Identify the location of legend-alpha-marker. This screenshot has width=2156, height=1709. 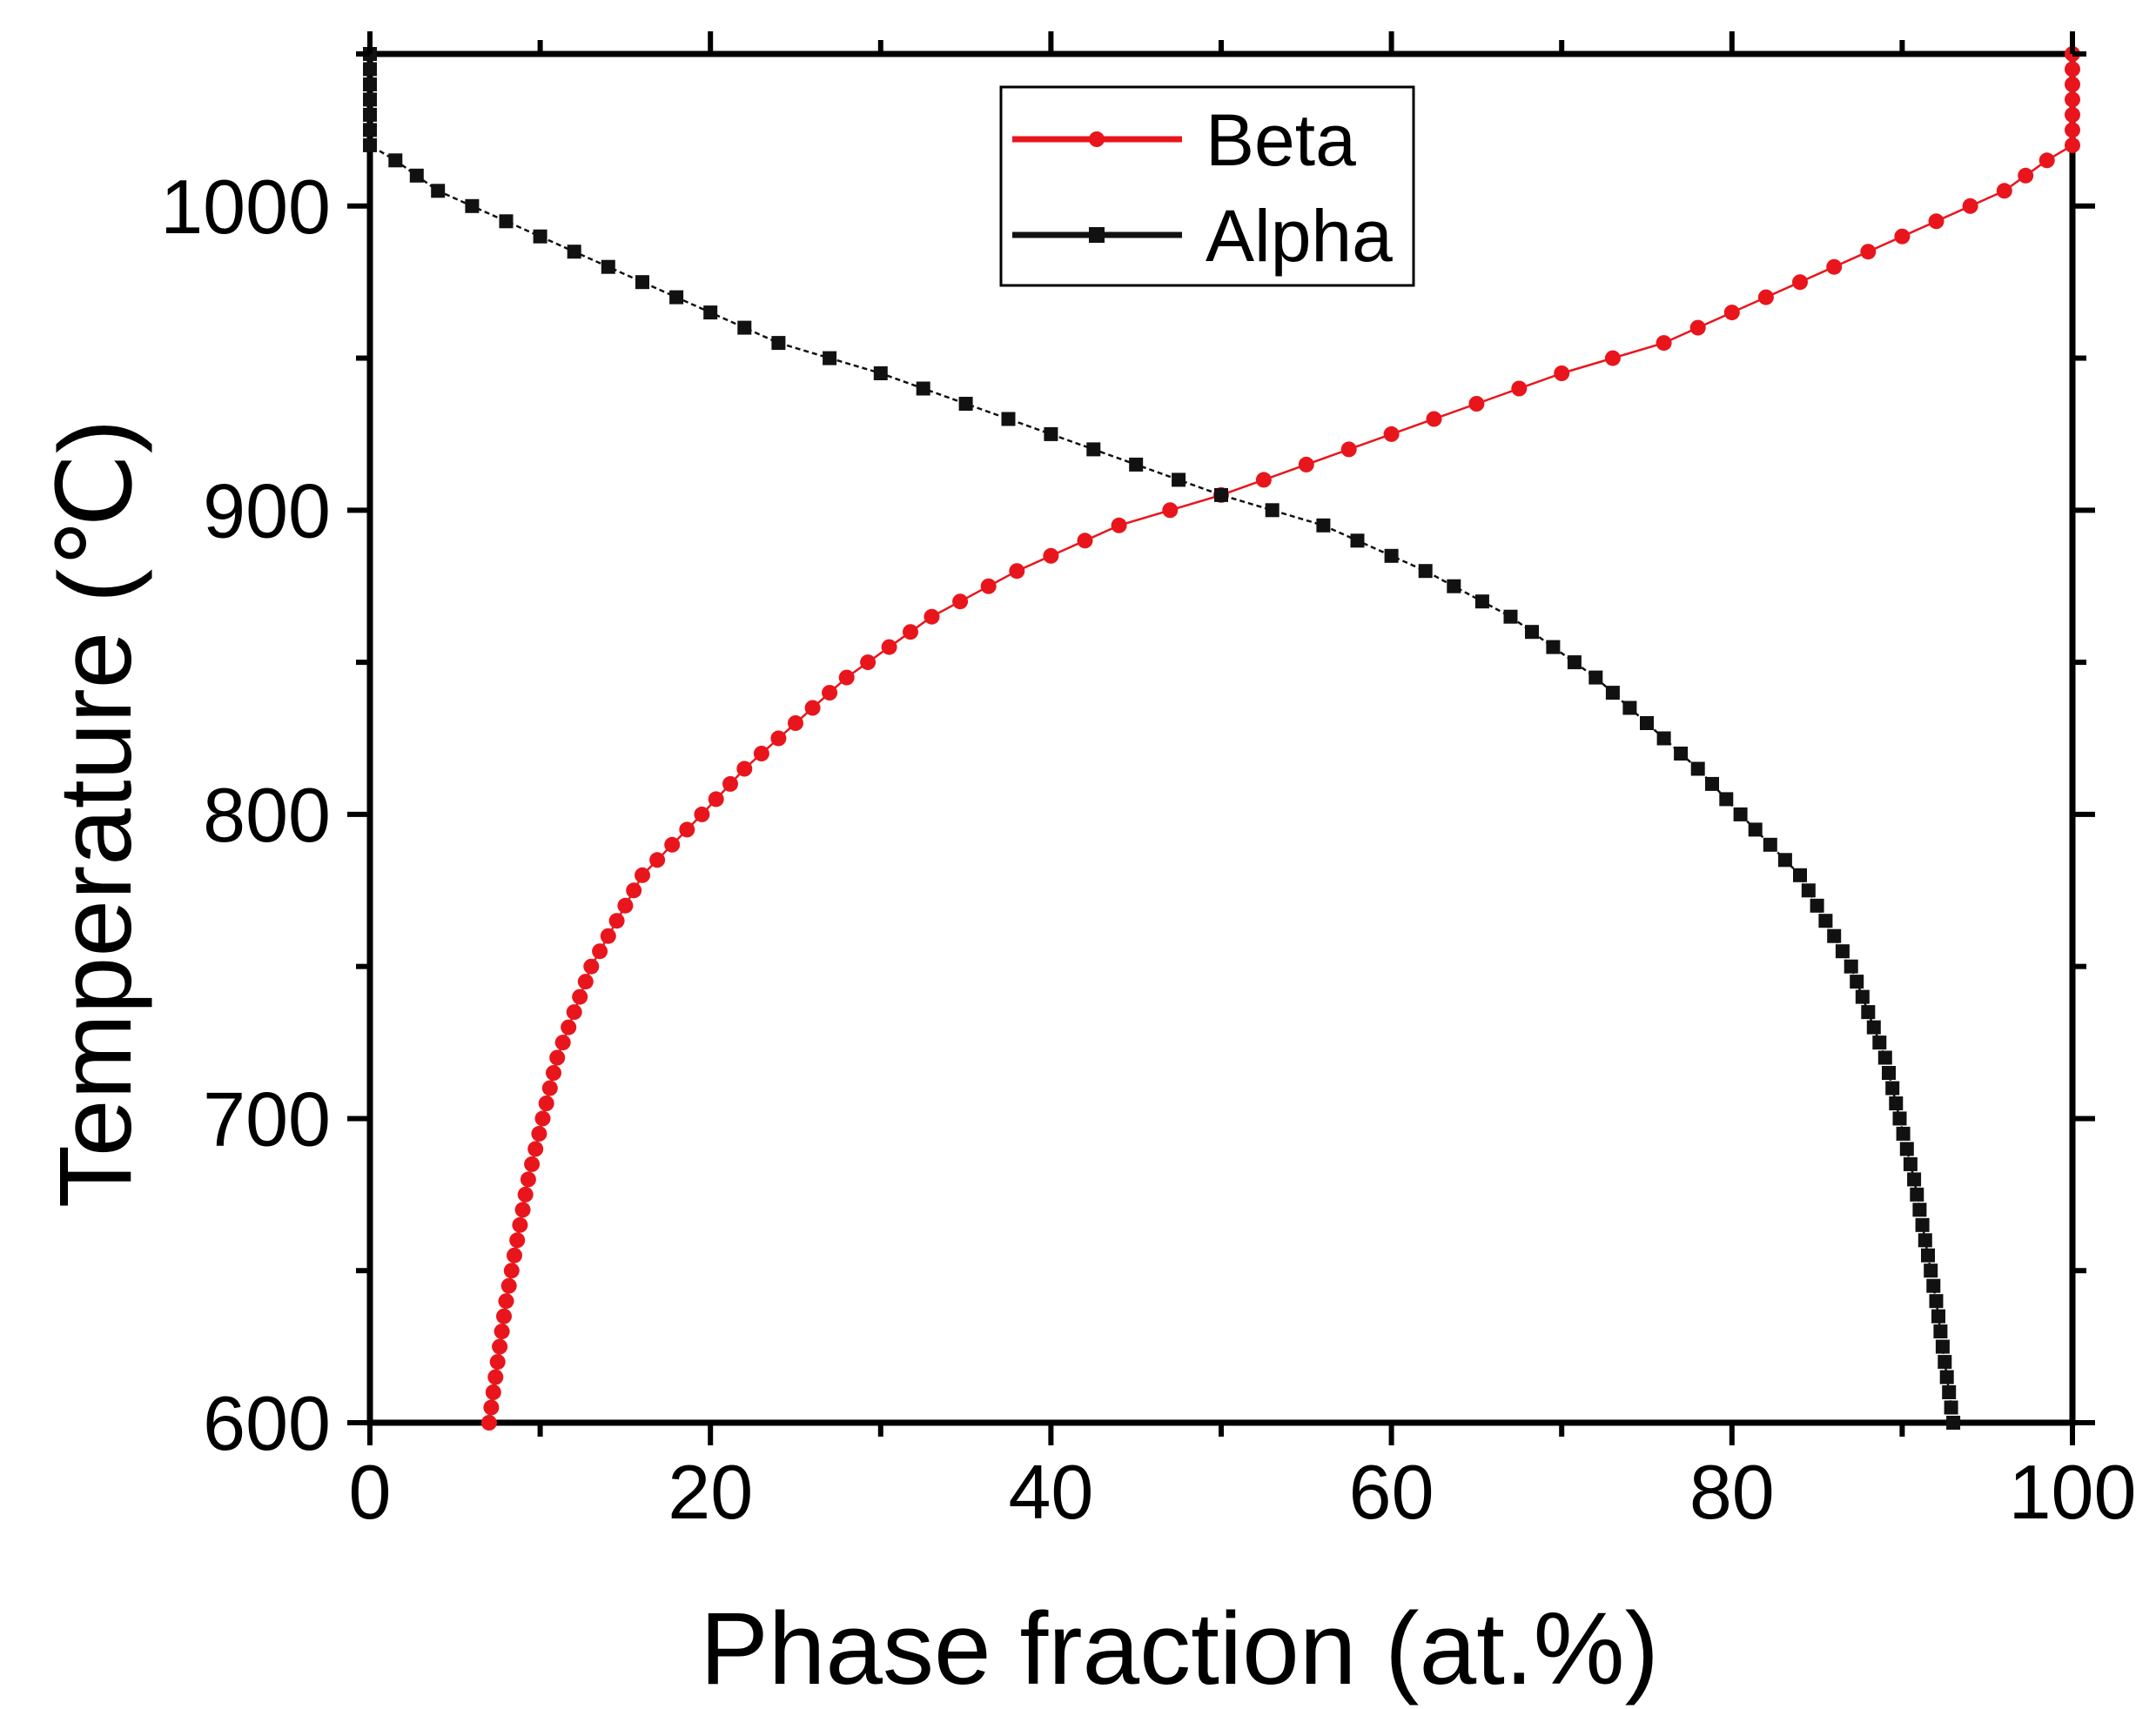
(1097, 235).